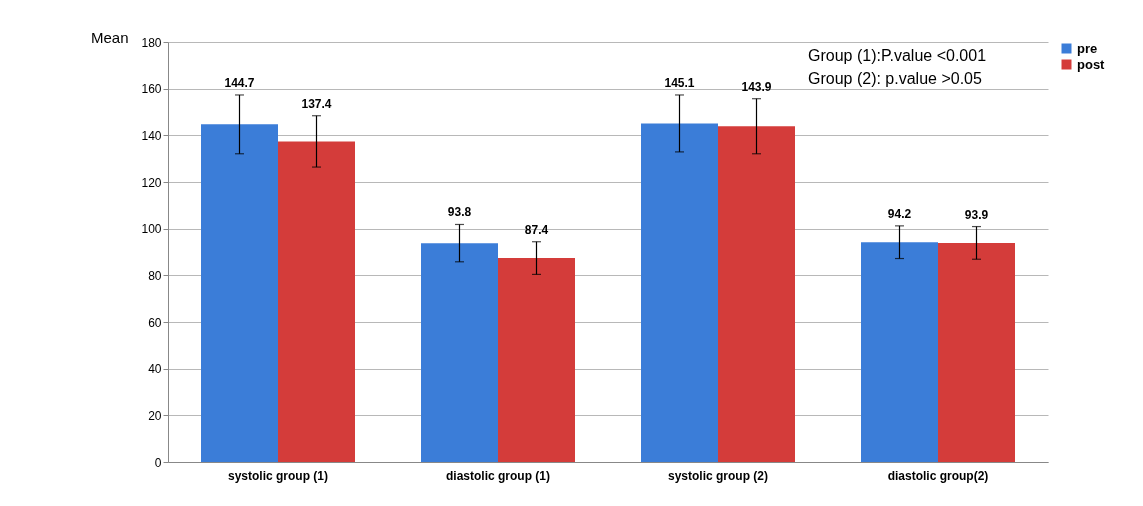 This screenshot has width=1143, height=506. I want to click on y-tick-label: 80, so click(155, 275).